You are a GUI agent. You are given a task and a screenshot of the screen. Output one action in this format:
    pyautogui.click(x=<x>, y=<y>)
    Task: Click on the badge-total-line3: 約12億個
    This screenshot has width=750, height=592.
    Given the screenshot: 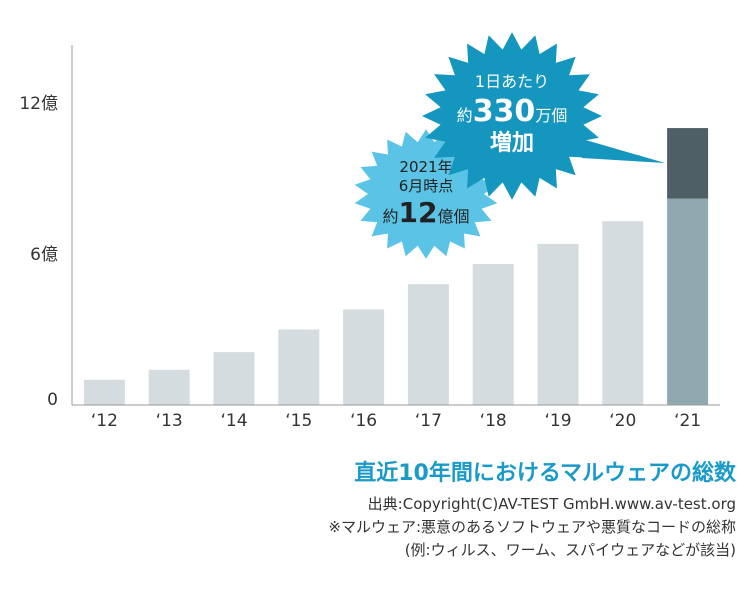 What is the action you would take?
    pyautogui.click(x=426, y=212)
    